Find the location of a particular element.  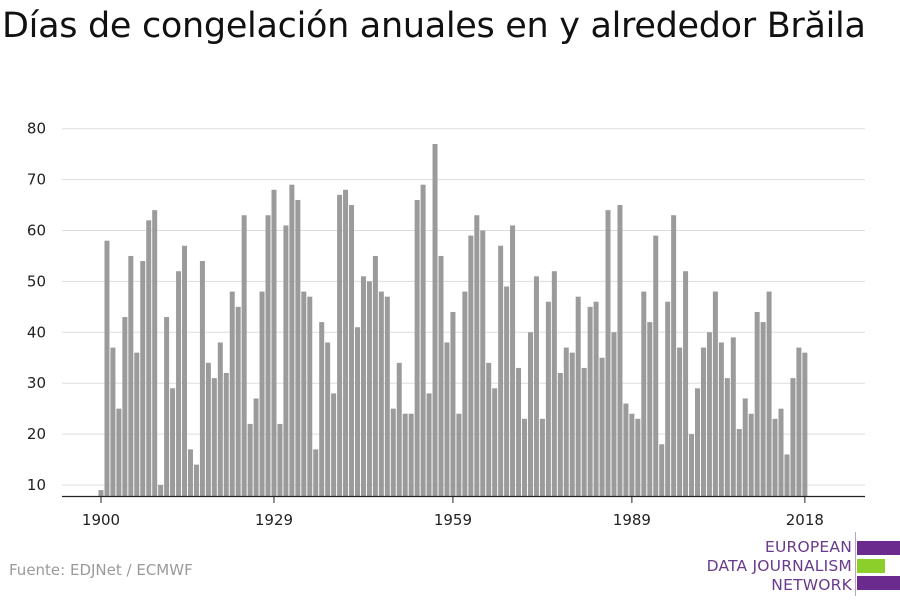

bar-2006 is located at coordinates (733, 416).